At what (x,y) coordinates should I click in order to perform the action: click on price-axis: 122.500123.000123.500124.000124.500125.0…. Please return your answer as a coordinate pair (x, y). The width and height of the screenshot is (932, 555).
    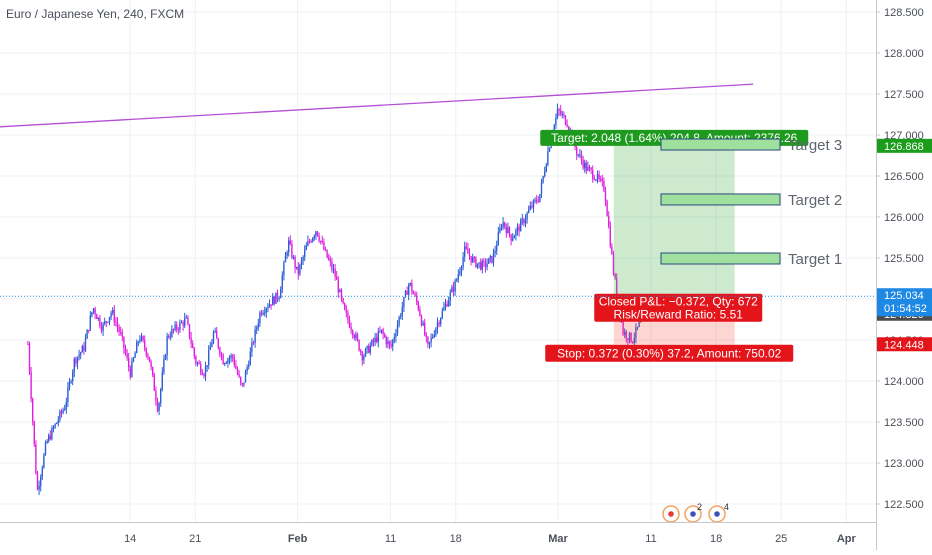
    Looking at the image, I should click on (904, 275).